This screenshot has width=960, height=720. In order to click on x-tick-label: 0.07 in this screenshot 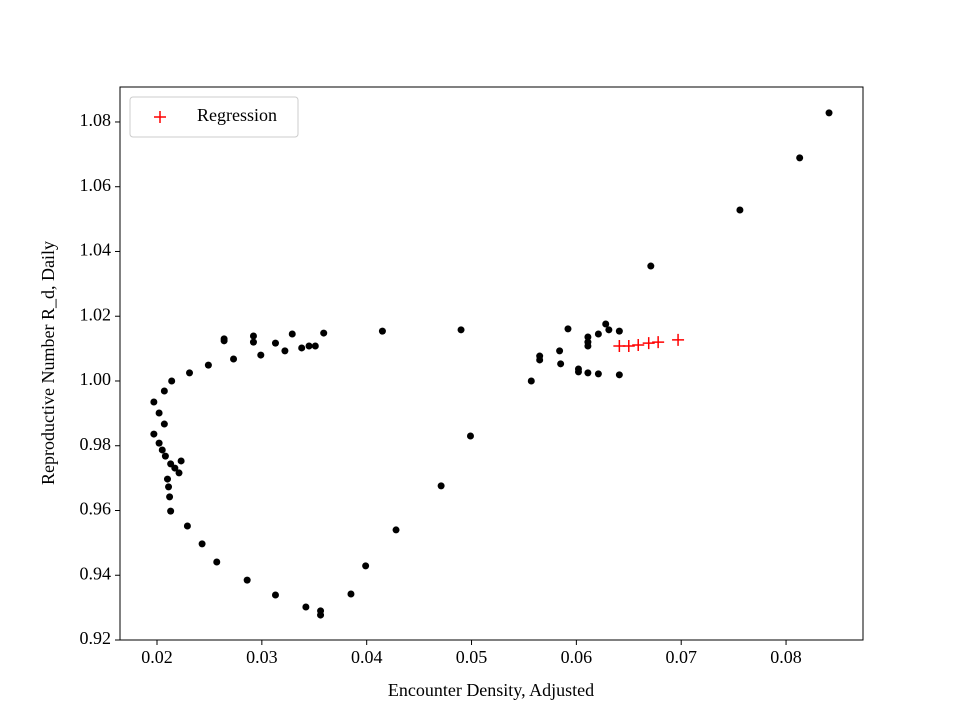, I will do `click(681, 657)`.